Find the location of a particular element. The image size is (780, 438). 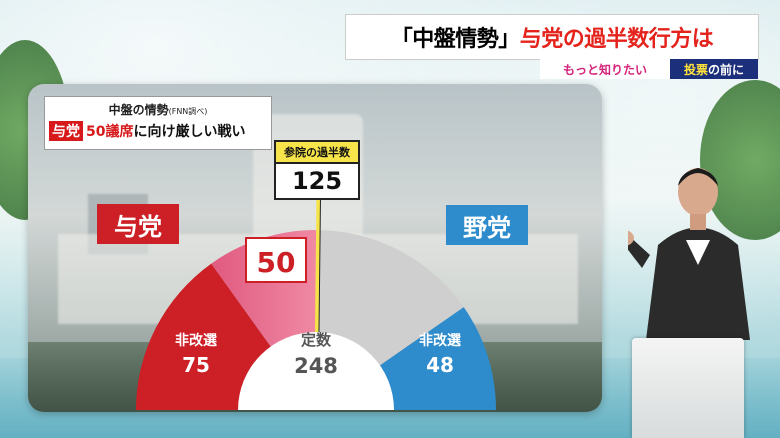

plant-right is located at coordinates (740, 160).